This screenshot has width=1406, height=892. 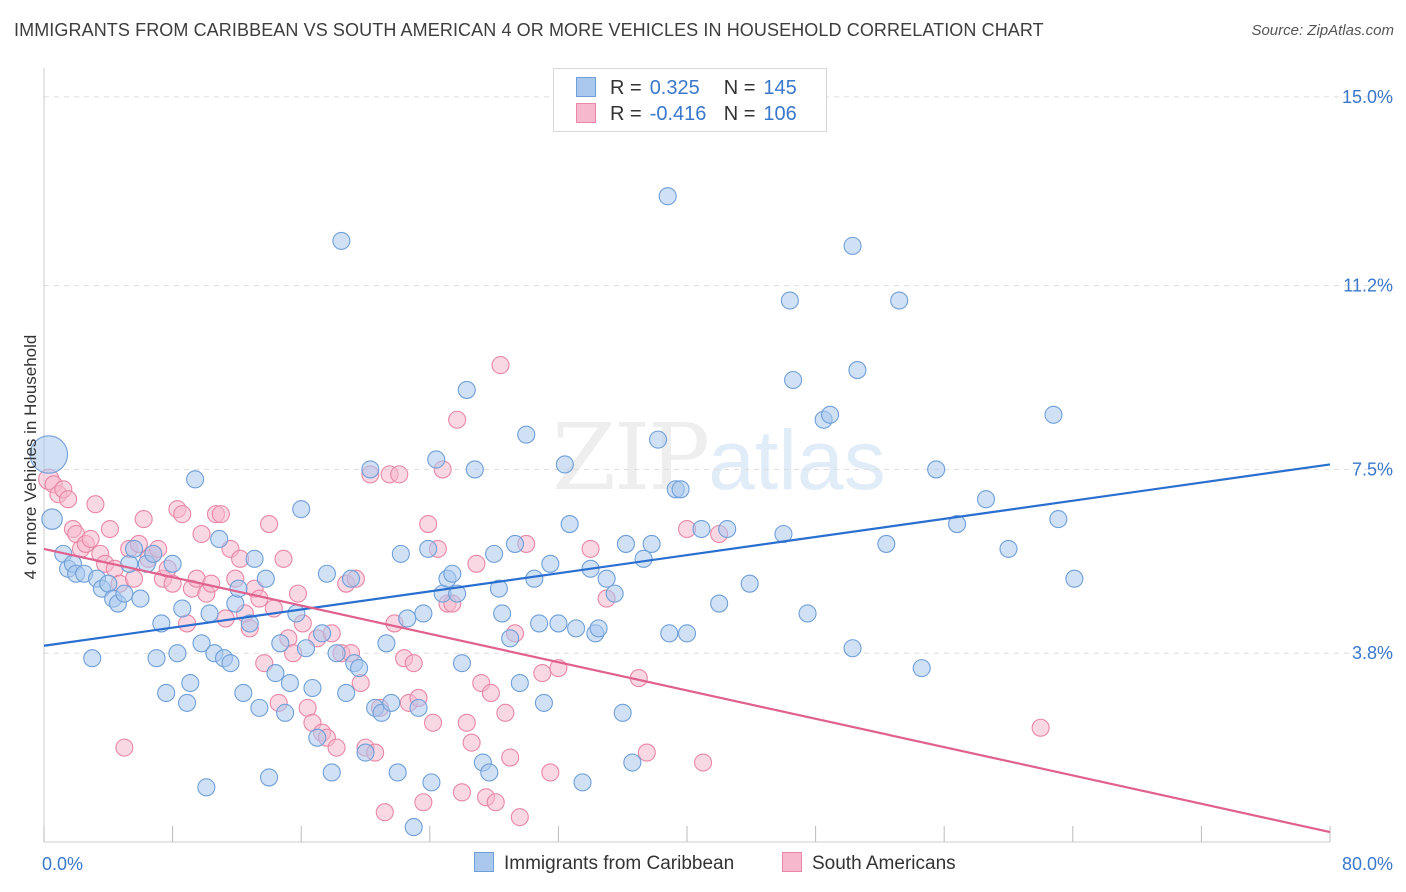 I want to click on chart-source: Source: ZipAtlas.com, so click(x=1322, y=30).